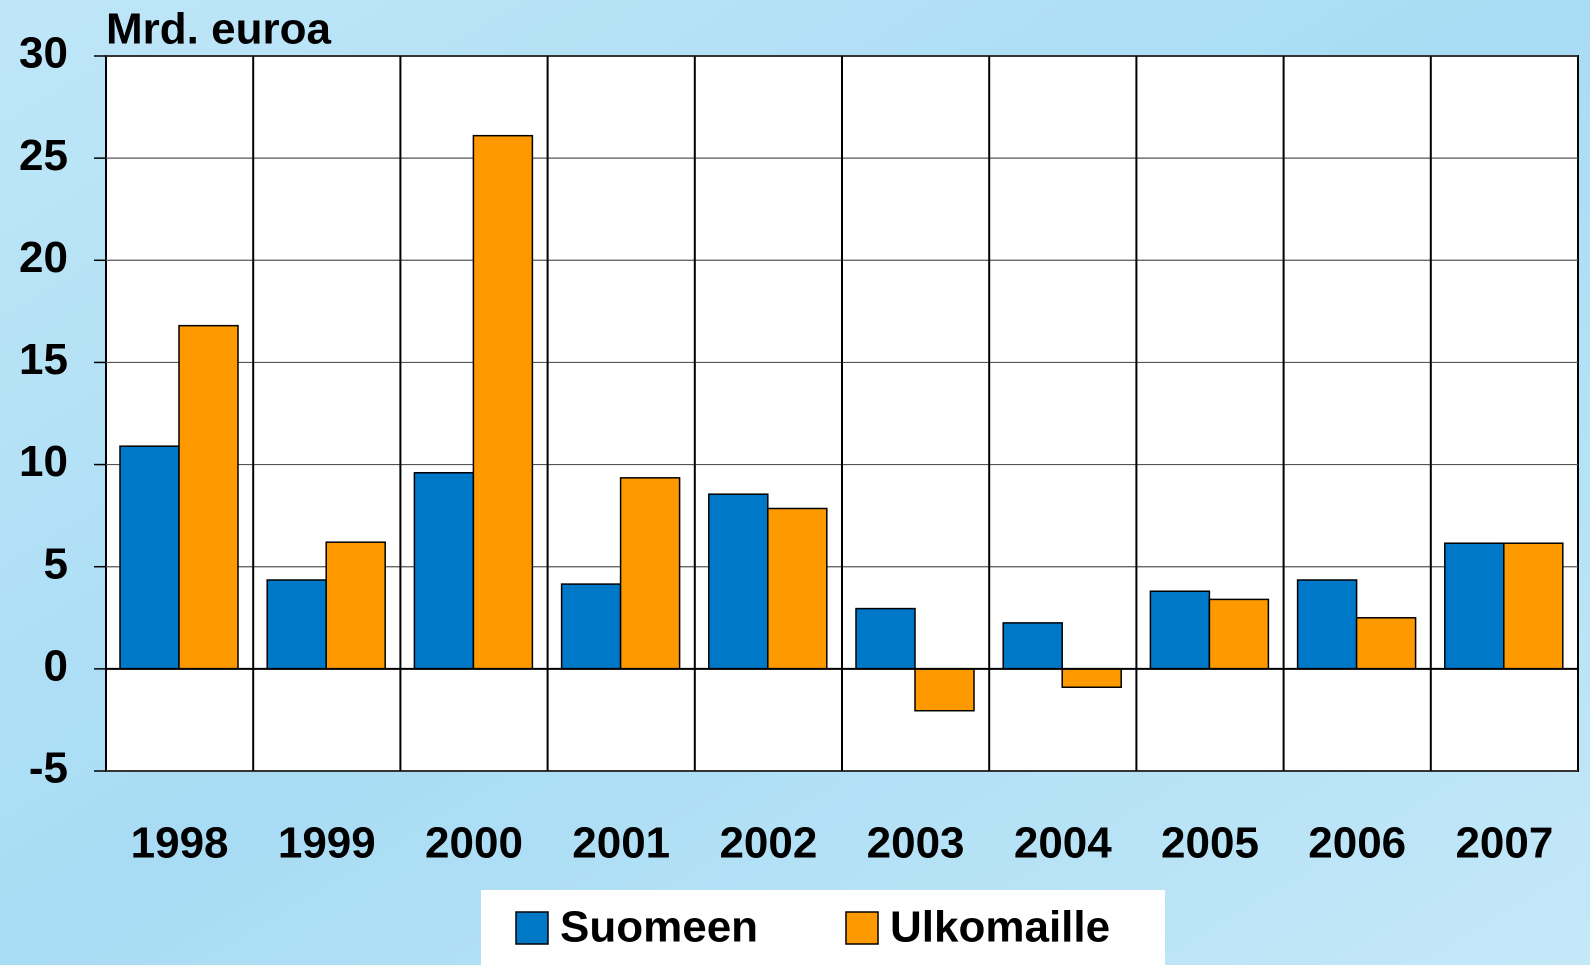 Image resolution: width=1590 pixels, height=965 pixels. Describe the element at coordinates (1504, 843) in the screenshot. I see `x-tick-label: 2007` at that location.